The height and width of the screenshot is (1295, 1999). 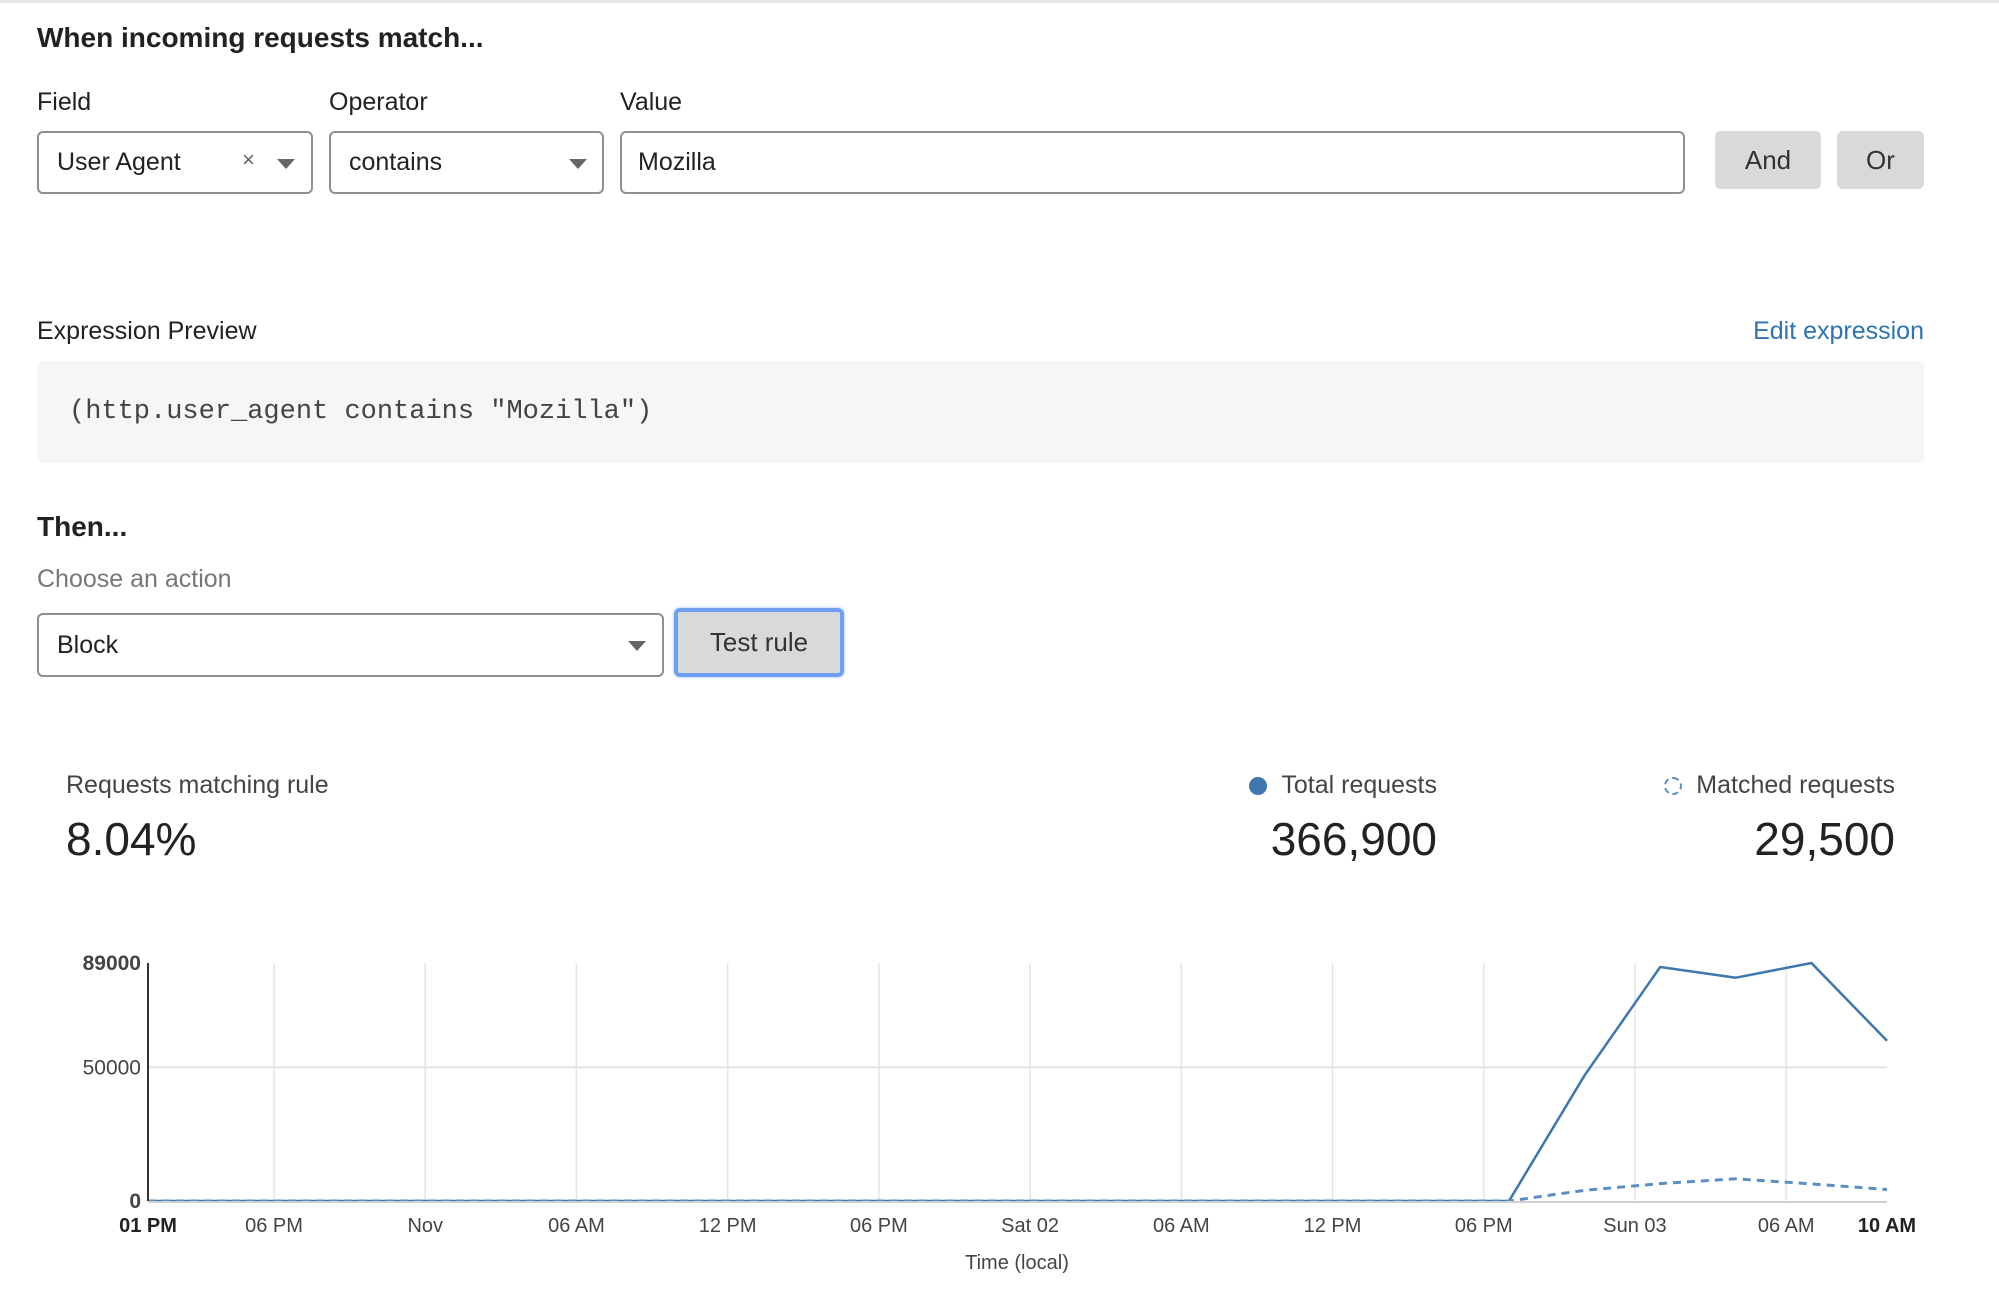 What do you see at coordinates (1152, 162) in the screenshot?
I see `value-input: Mozilla` at bounding box center [1152, 162].